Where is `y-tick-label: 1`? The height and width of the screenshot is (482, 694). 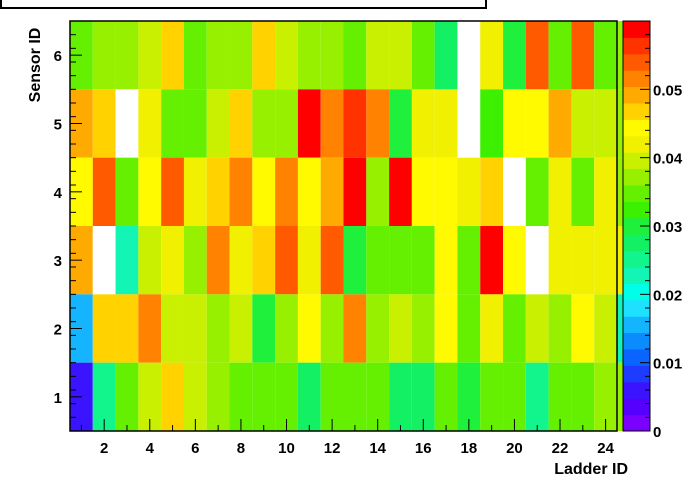 y-tick-label: 1 is located at coordinates (58, 398).